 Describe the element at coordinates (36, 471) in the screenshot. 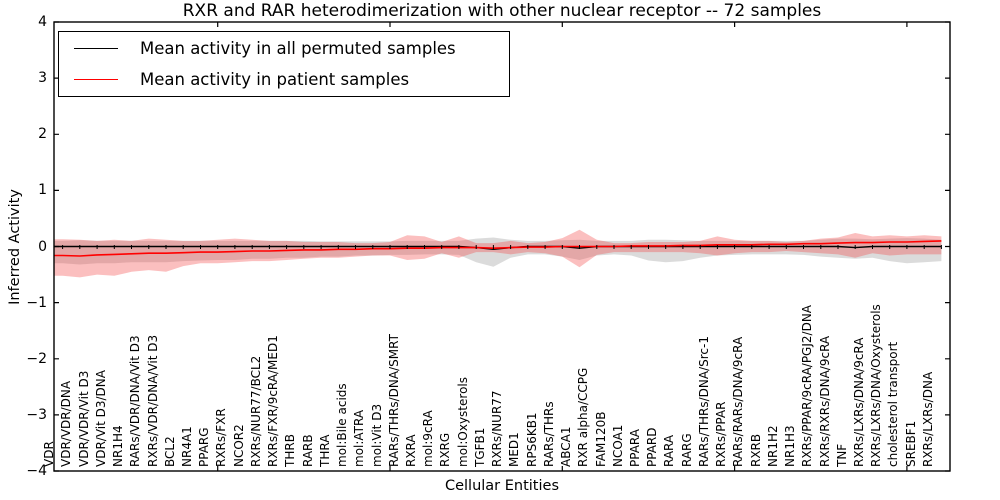

I see `y-tick-label: −4` at that location.